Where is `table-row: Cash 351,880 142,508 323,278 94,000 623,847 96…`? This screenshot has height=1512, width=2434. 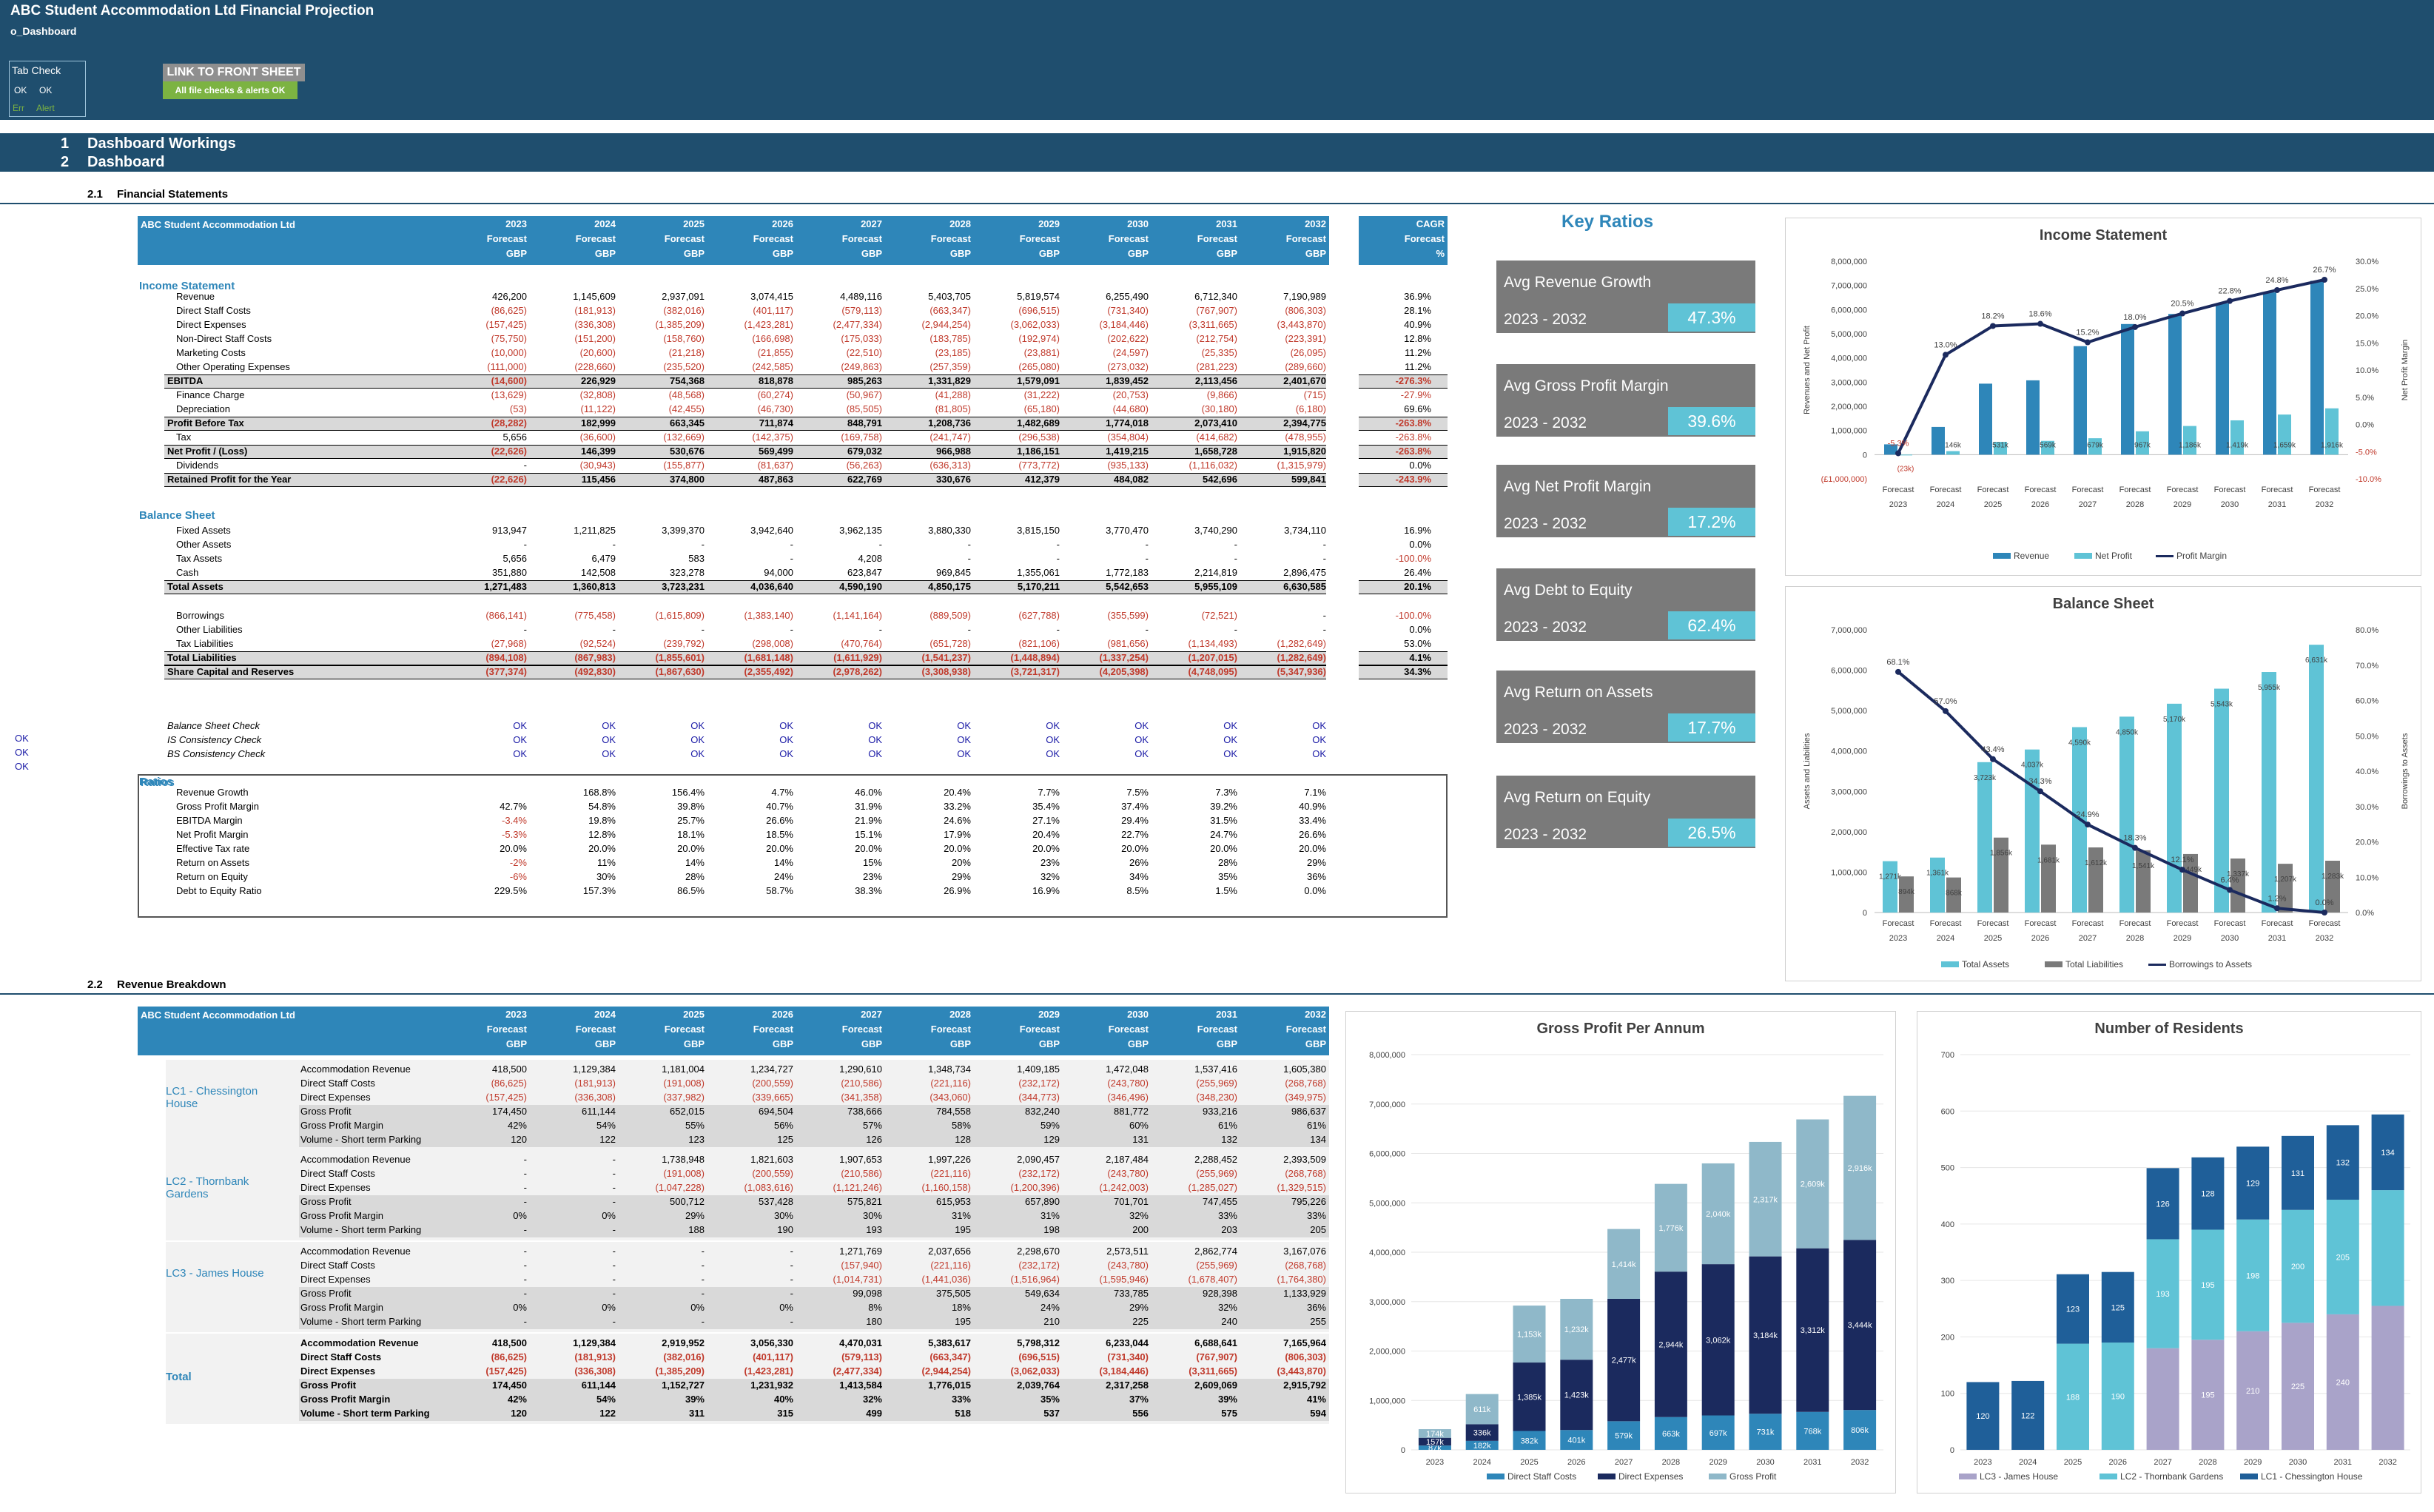
table-row: Cash 351,880 142,508 323,278 94,000 623,847 96… is located at coordinates (793, 573).